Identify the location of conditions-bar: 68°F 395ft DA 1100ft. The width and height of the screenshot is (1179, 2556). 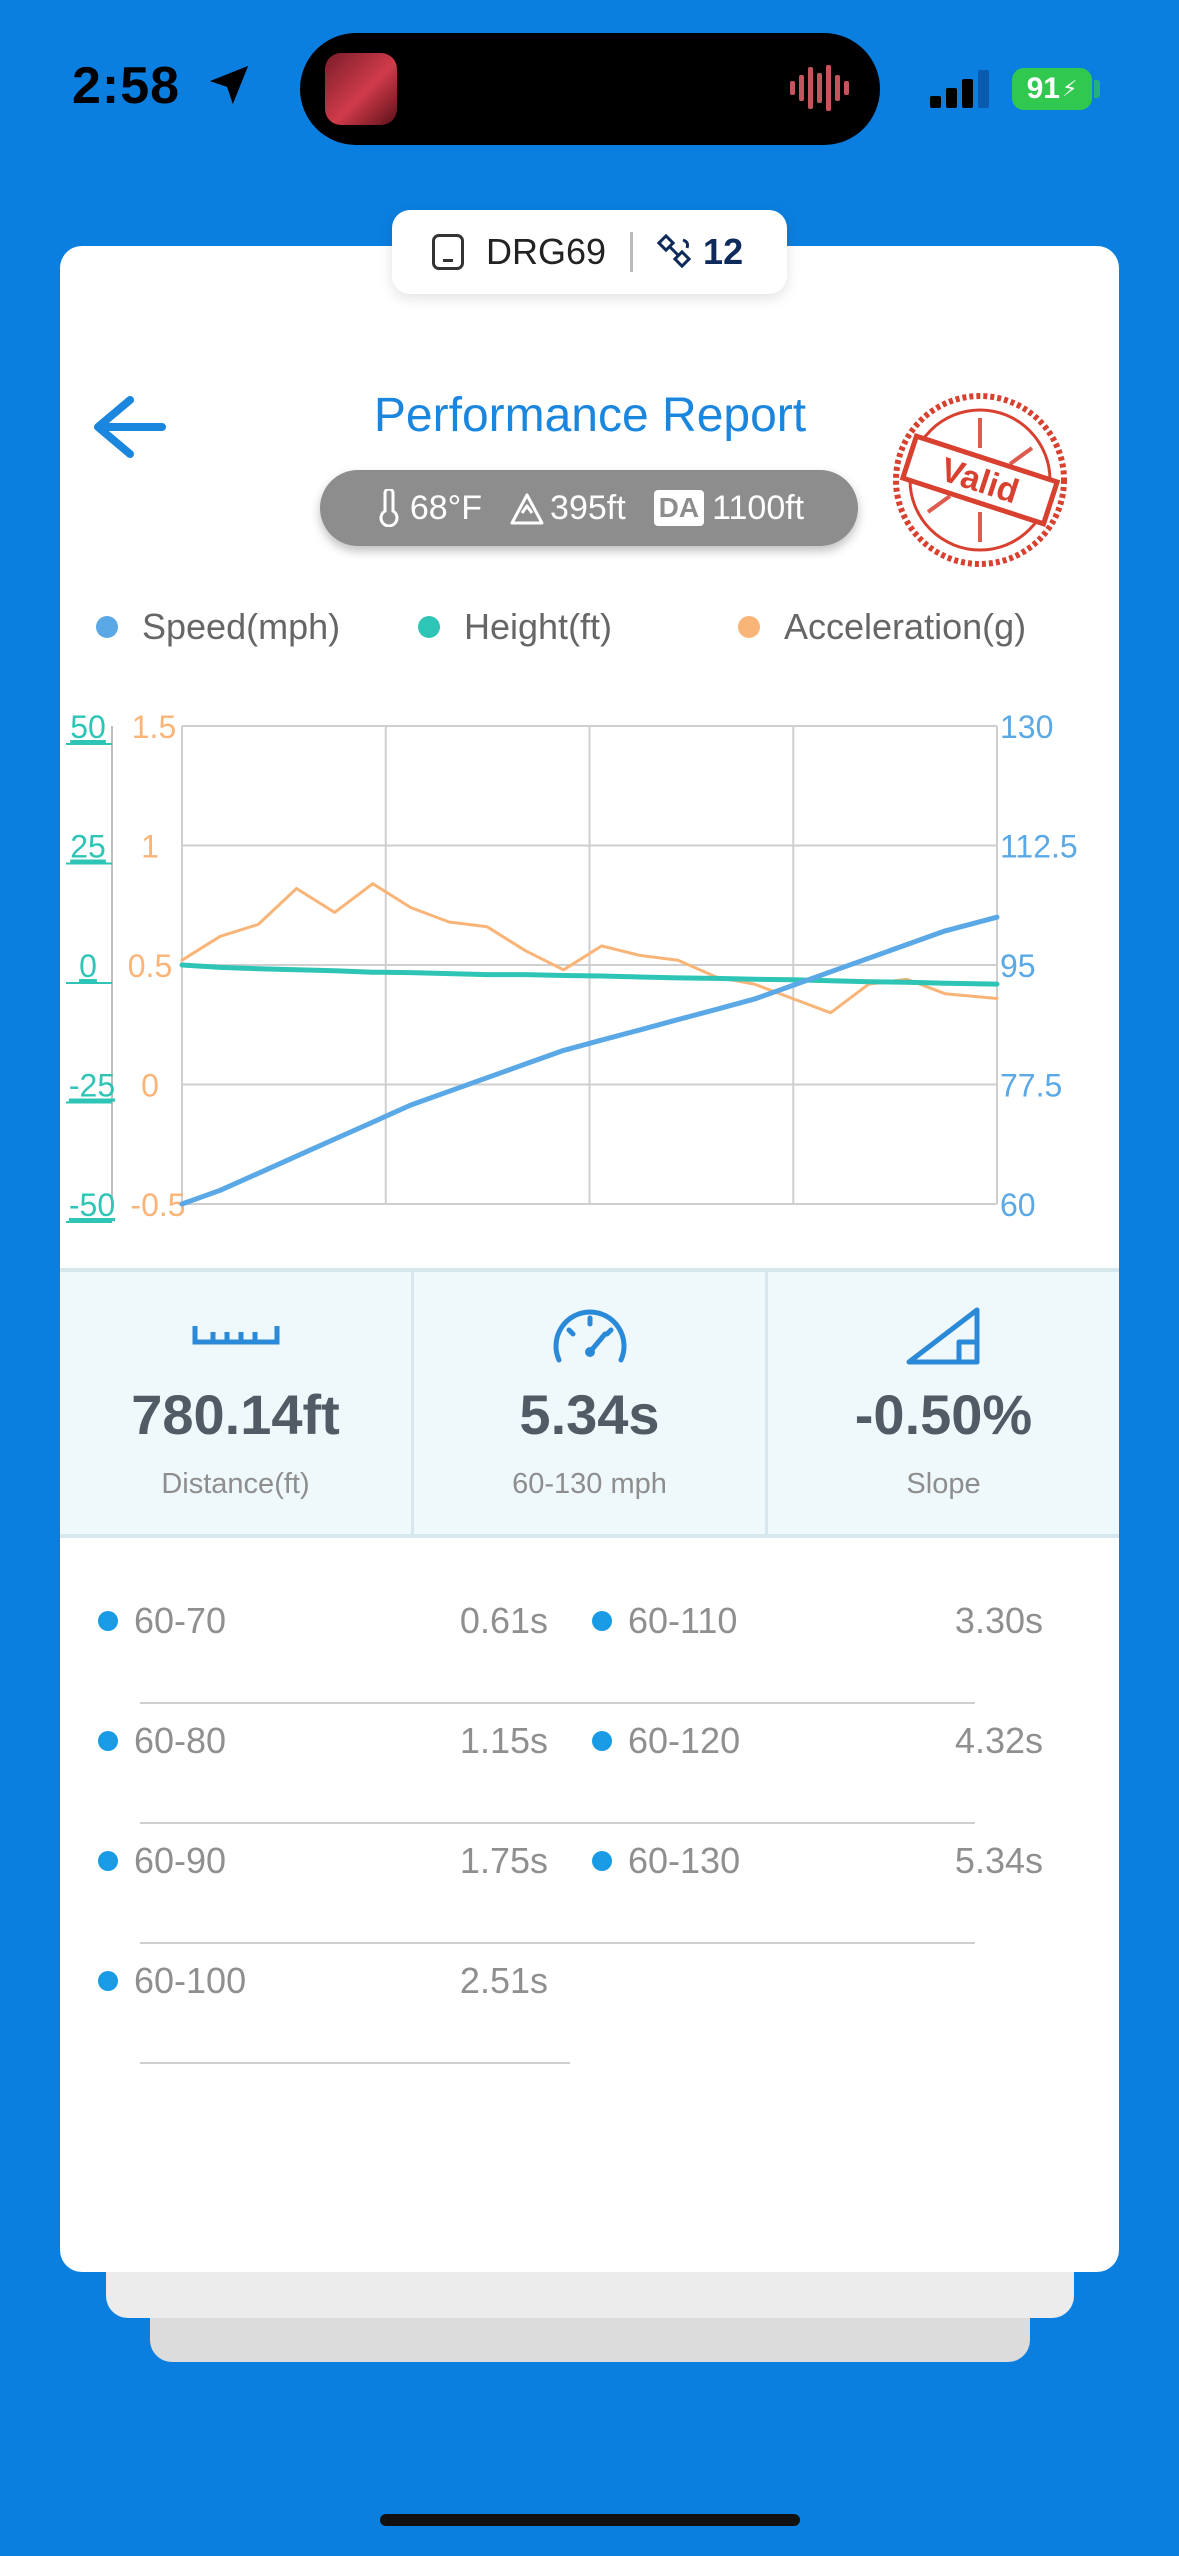
(589, 508).